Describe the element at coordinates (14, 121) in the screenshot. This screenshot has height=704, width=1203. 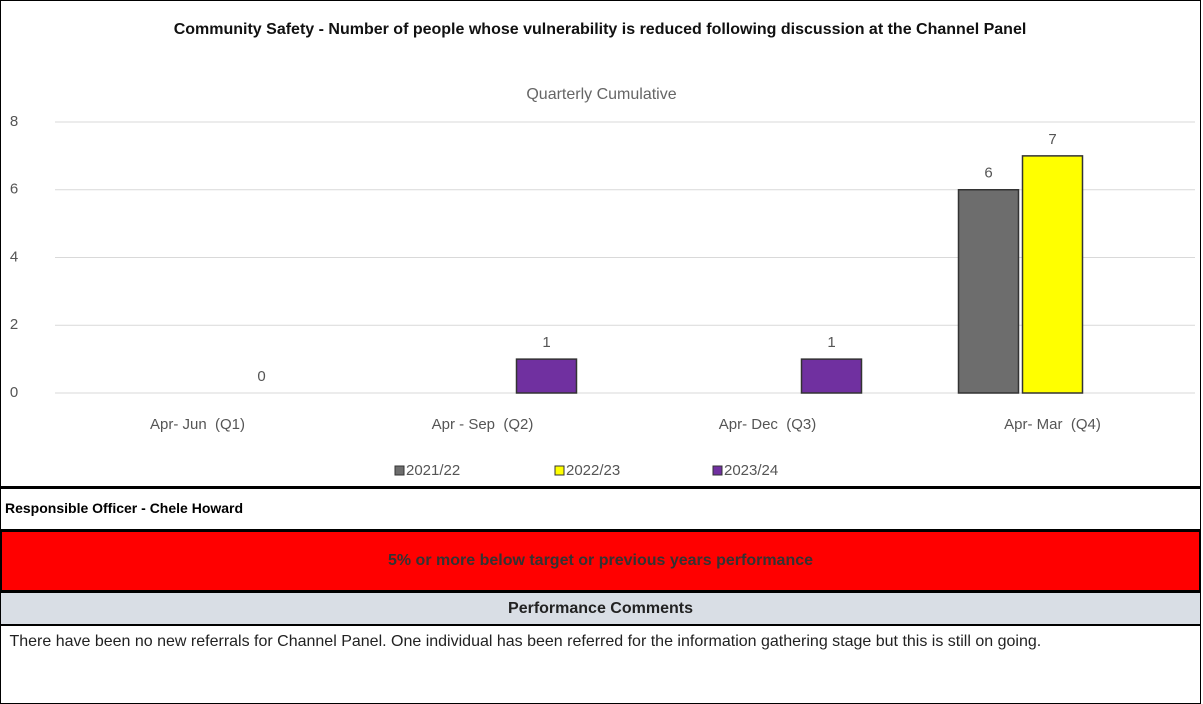
I see `y-tick-label: 8` at that location.